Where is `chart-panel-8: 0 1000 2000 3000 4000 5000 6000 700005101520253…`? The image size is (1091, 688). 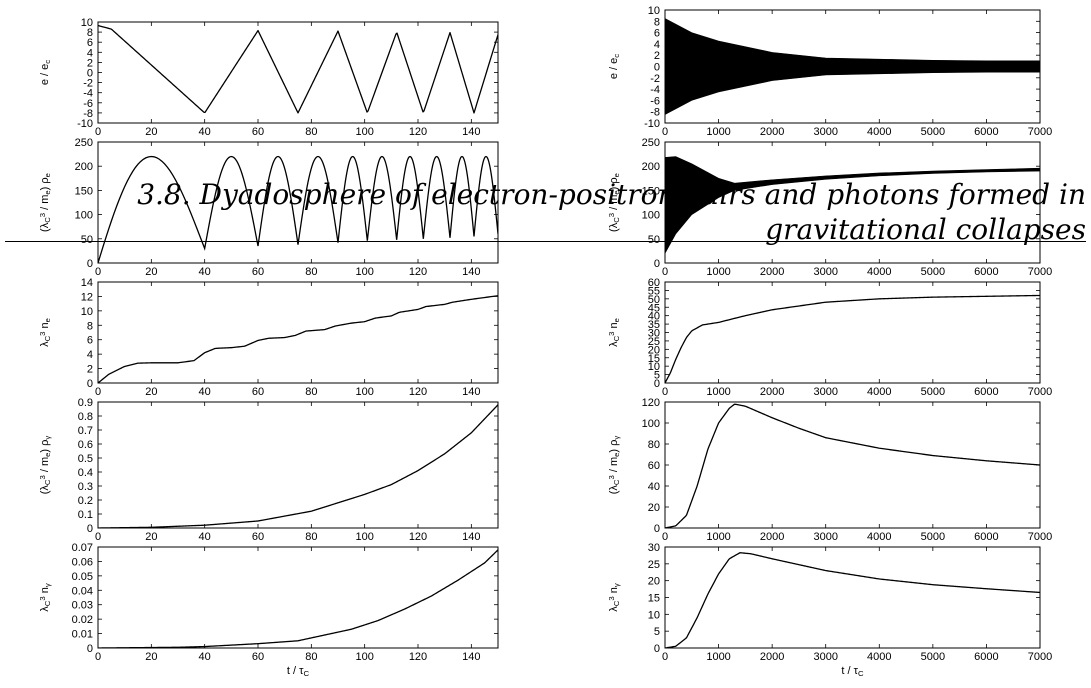 chart-panel-8: 0 1000 2000 3000 4000 5000 6000 700005101520253… is located at coordinates (829, 337).